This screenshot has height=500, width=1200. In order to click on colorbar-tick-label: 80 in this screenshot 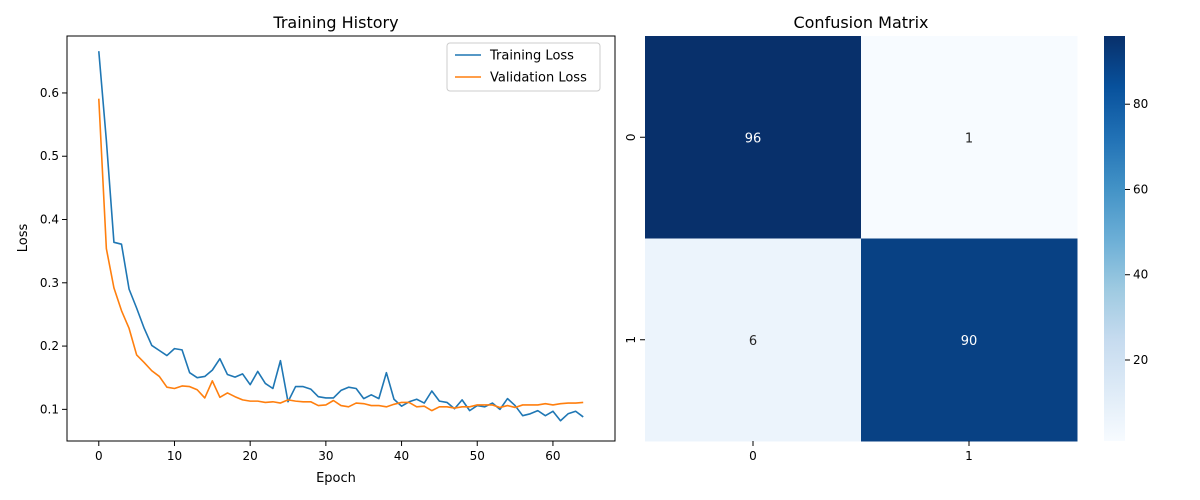, I will do `click(1140, 104)`.